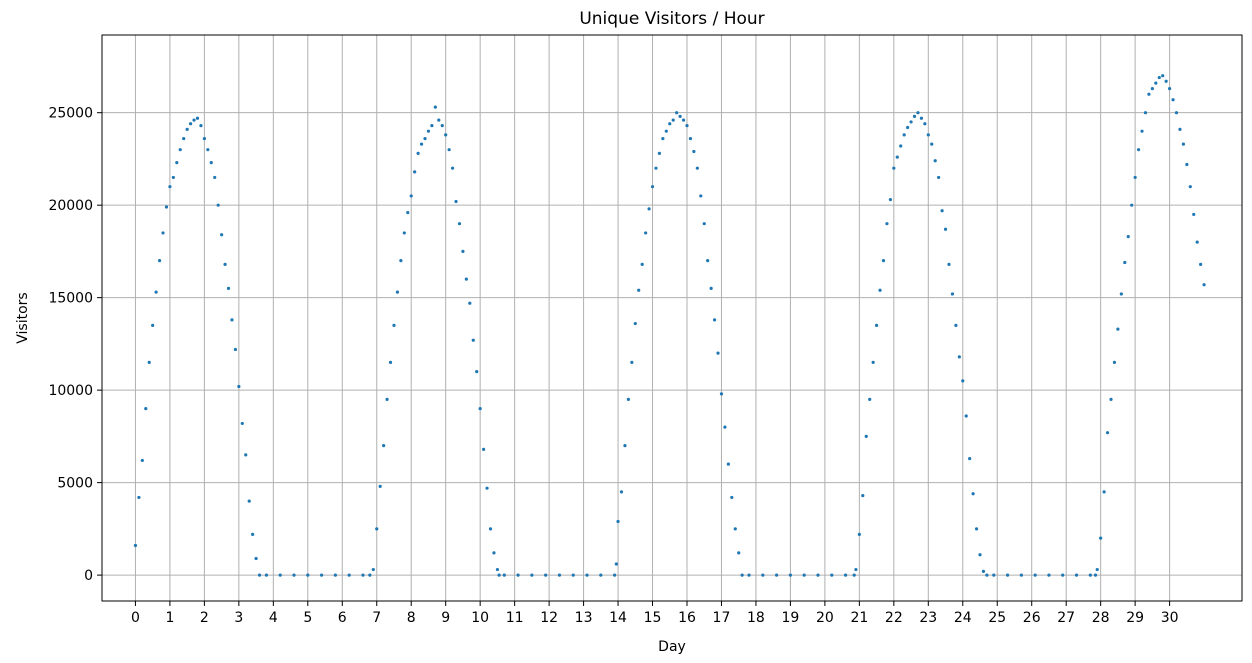  I want to click on x-tick-label: 15, so click(653, 618).